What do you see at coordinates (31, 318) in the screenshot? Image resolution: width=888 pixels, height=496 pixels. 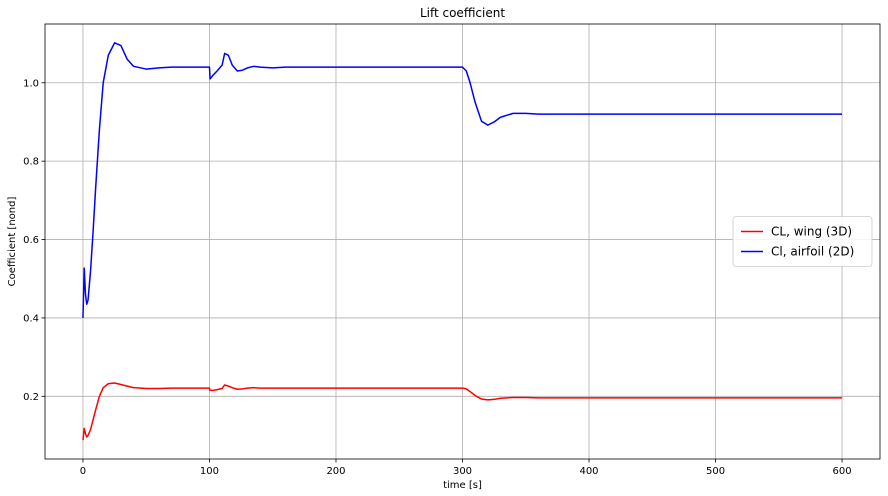 I see `y-tick-label: 0.4` at bounding box center [31, 318].